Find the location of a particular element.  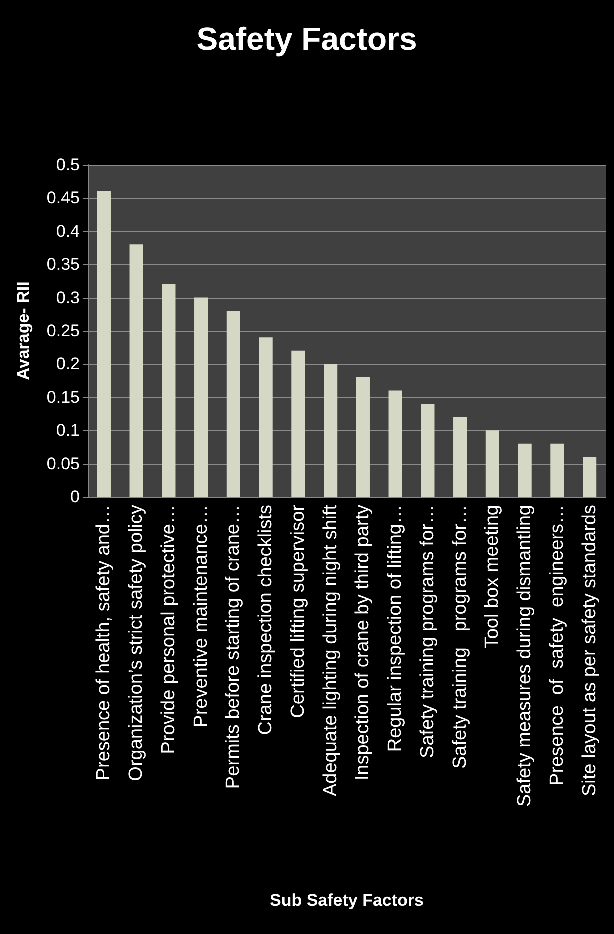

y-tick-label: 0 is located at coordinates (75, 497).